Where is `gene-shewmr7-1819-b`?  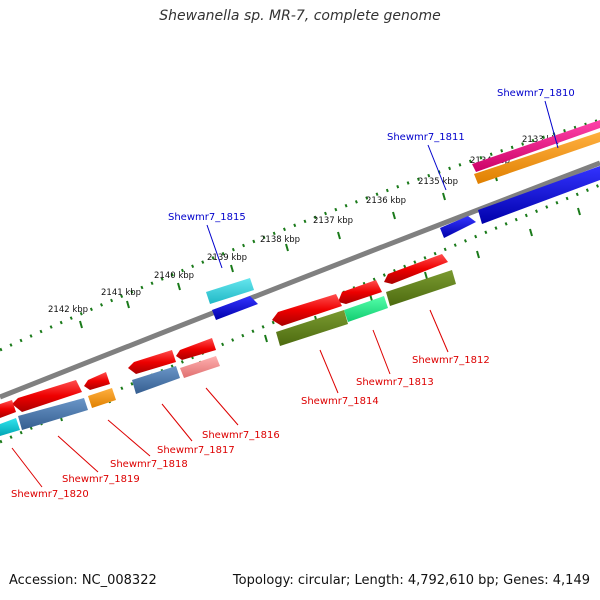
gene-shewmr7-1819-b is located at coordinates (53, 414).